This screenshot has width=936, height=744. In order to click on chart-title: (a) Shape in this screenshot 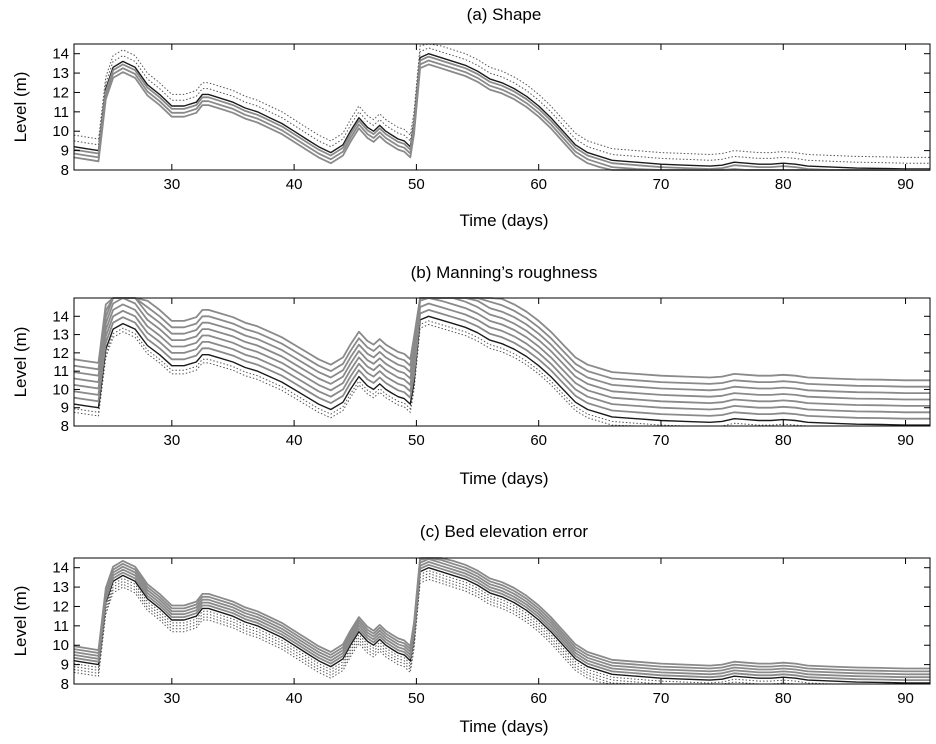, I will do `click(504, 14)`.